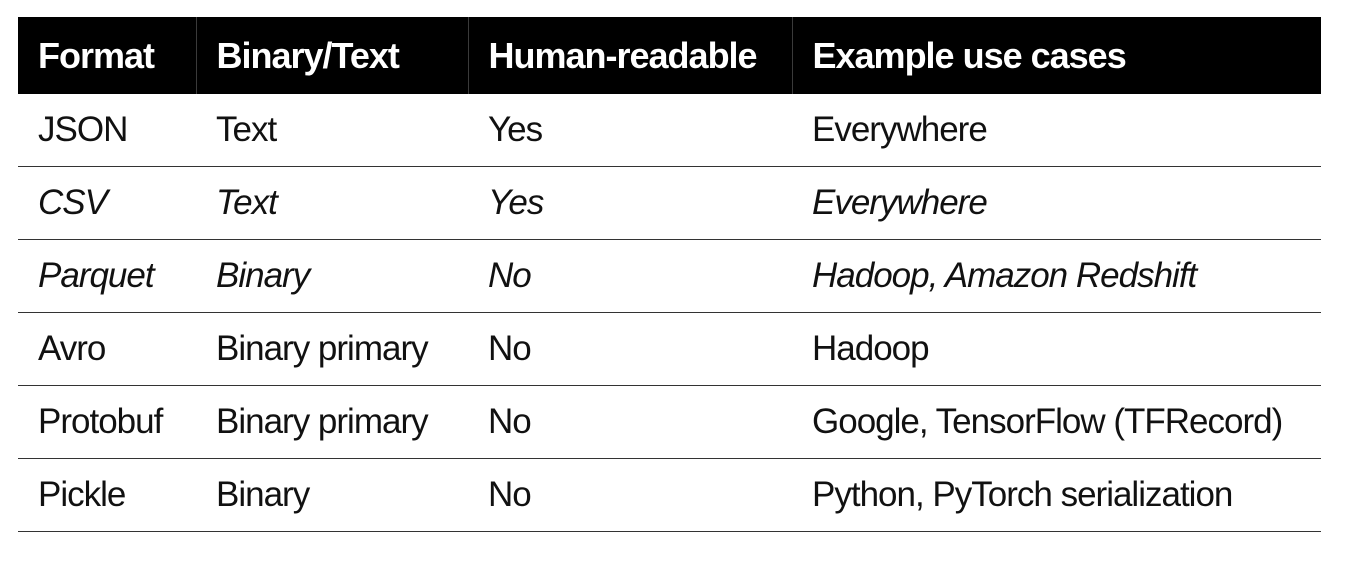 Image resolution: width=1354 pixels, height=564 pixels. Describe the element at coordinates (107, 55) in the screenshot. I see `header-format: Format` at that location.